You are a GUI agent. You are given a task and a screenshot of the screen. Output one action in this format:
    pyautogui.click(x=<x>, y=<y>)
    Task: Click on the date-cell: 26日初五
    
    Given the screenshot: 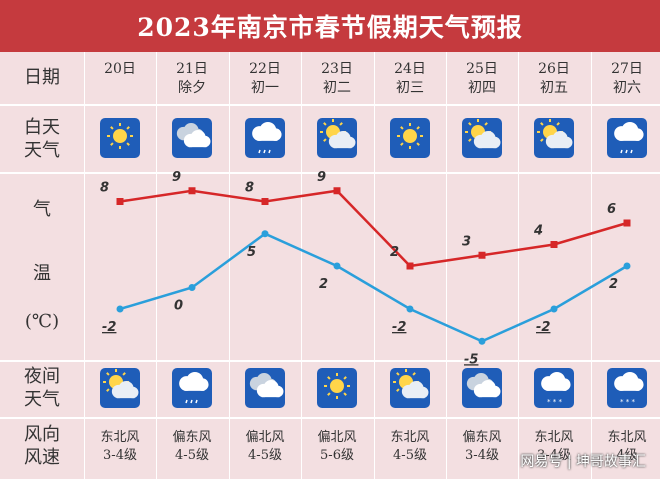 What is the action you would take?
    pyautogui.click(x=554, y=79)
    